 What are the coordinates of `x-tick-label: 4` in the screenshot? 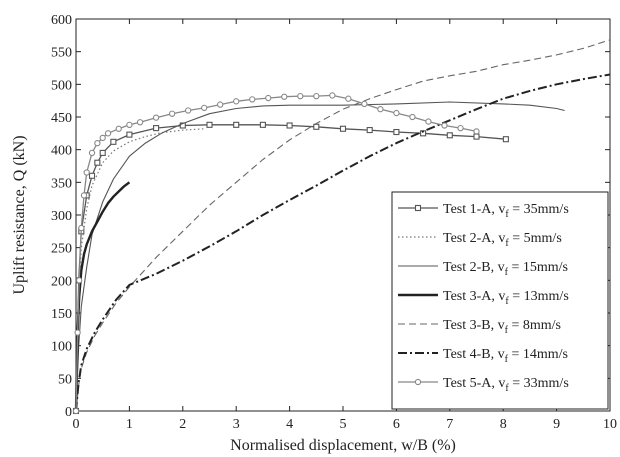 It's located at (289, 424).